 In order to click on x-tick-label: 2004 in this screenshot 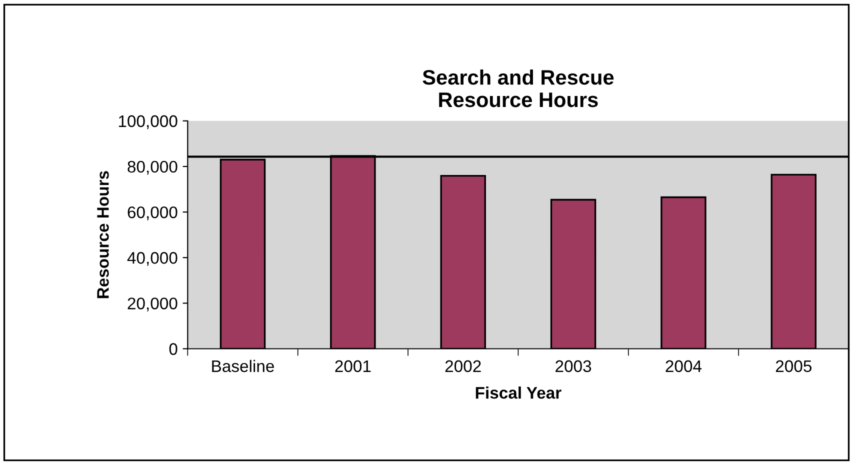, I will do `click(684, 366)`.